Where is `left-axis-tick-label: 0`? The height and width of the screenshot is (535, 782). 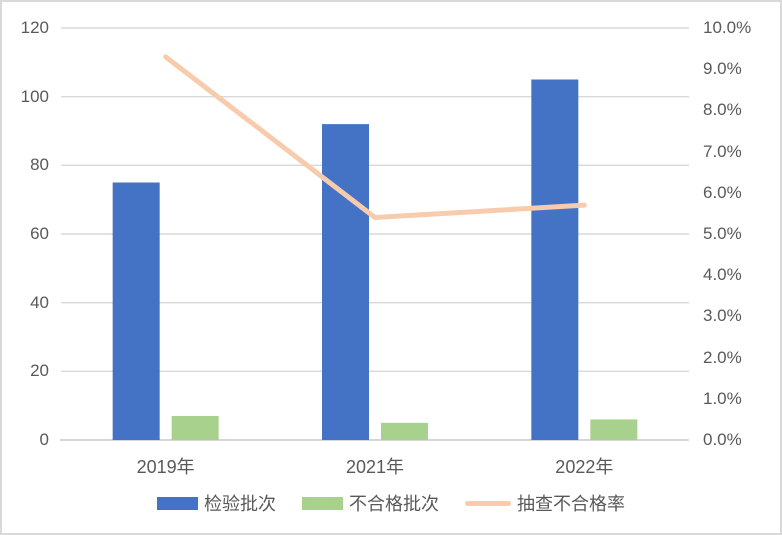
left-axis-tick-label: 0 is located at coordinates (44, 439).